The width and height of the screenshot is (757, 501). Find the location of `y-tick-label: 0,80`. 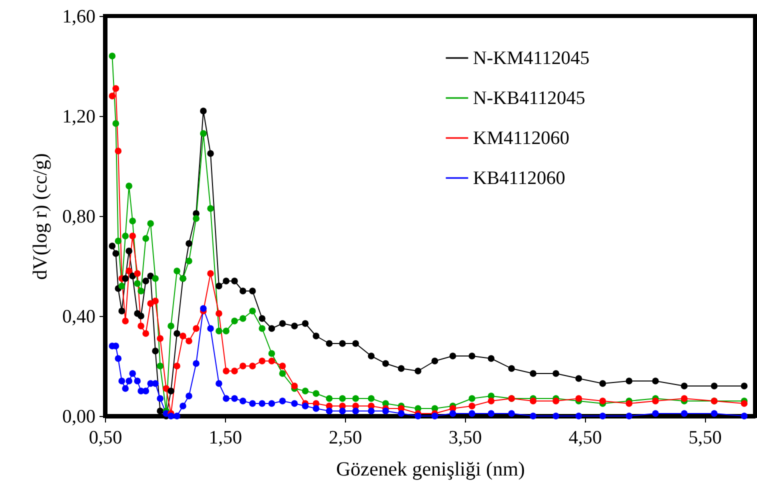

y-tick-label: 0,80 is located at coordinates (79, 217).